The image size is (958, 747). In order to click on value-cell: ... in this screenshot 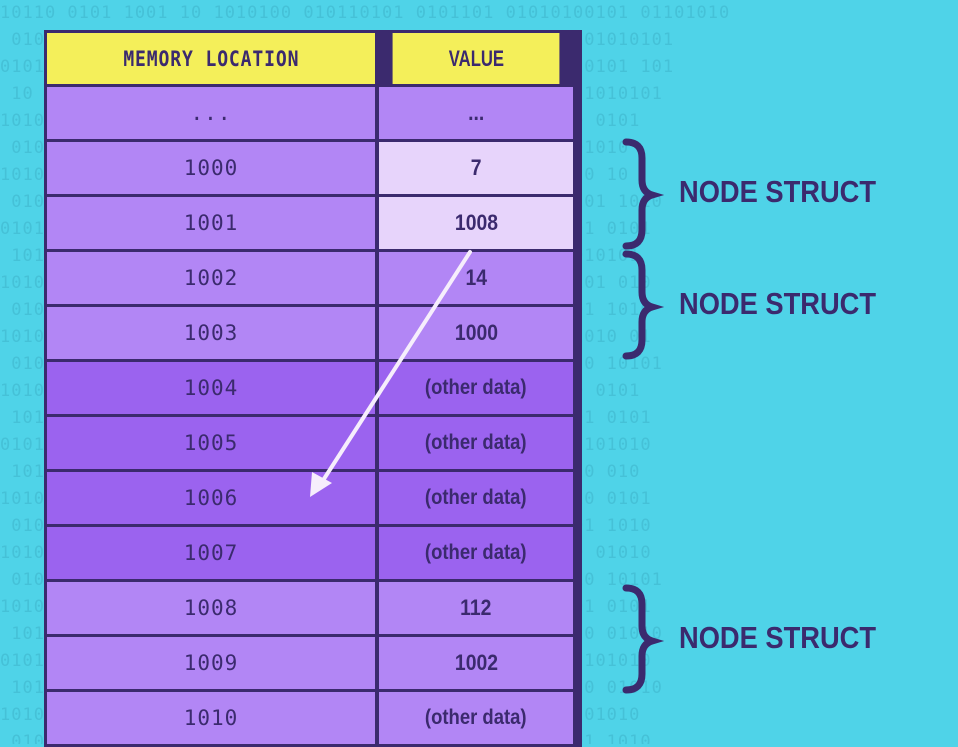, I will do `click(476, 113)`.